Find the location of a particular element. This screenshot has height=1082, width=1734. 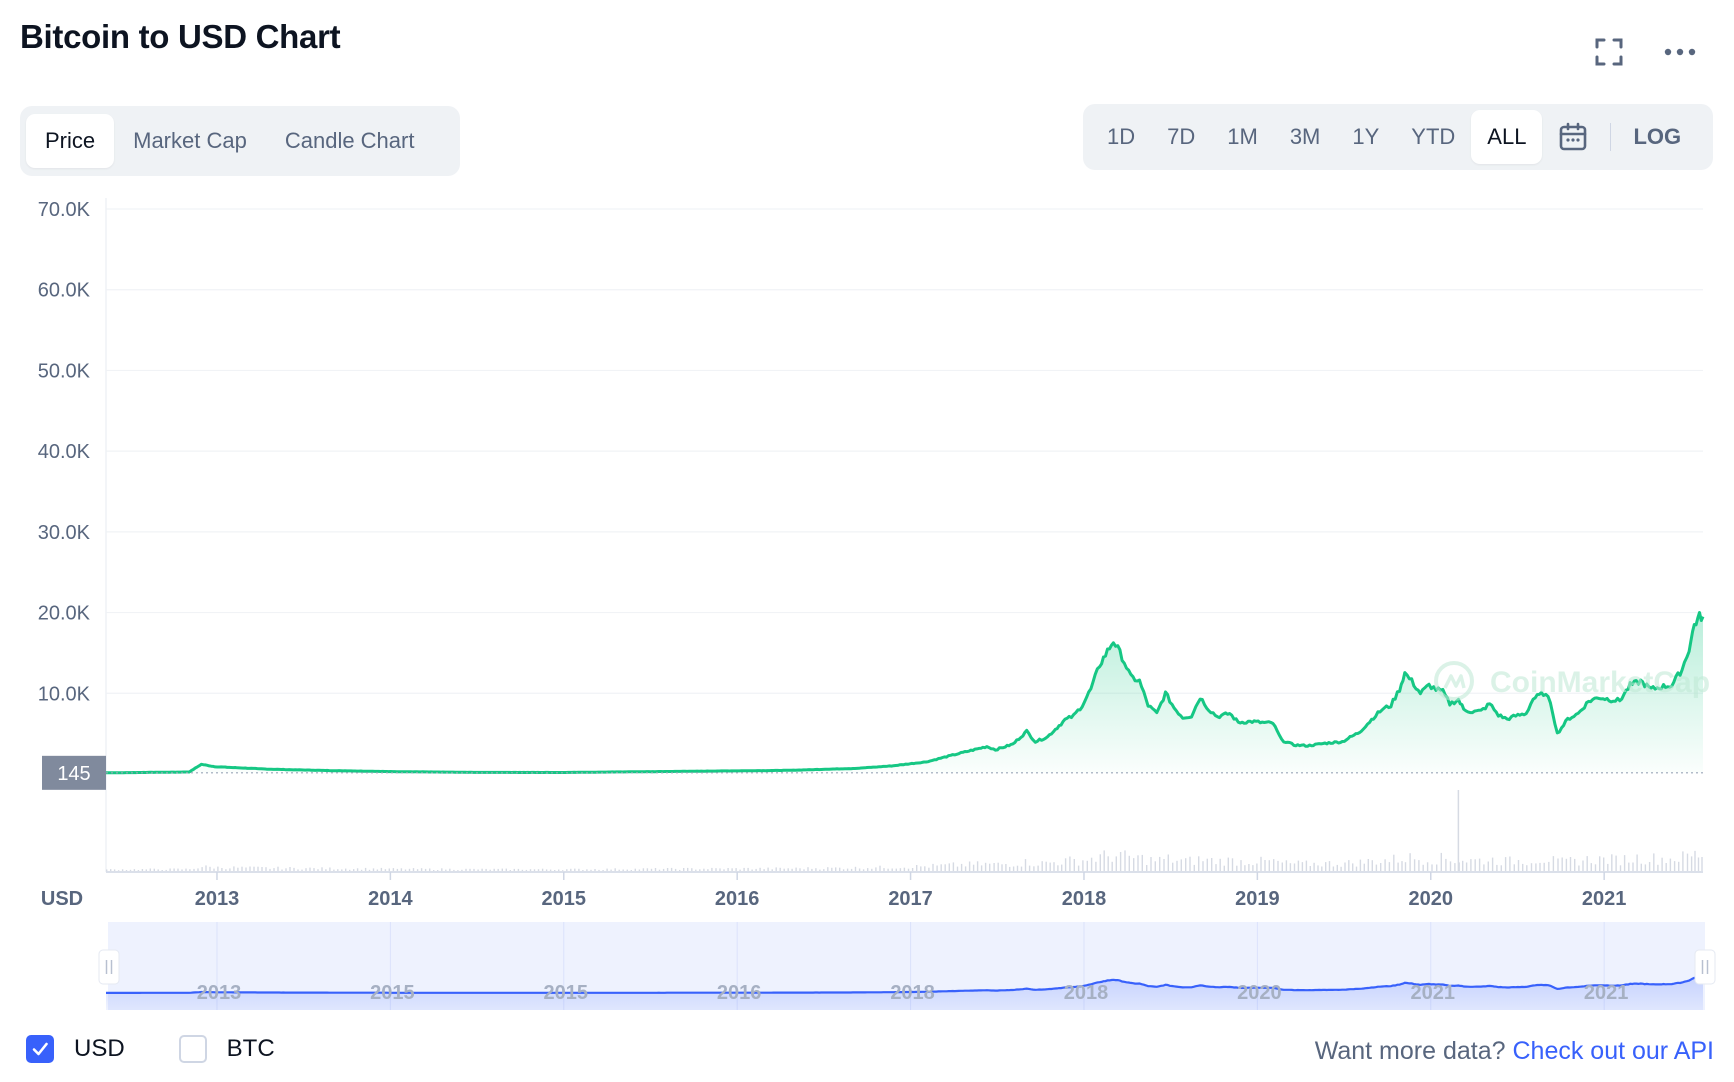

api-promo: Want more data? Check out our API is located at coordinates (1514, 1051).